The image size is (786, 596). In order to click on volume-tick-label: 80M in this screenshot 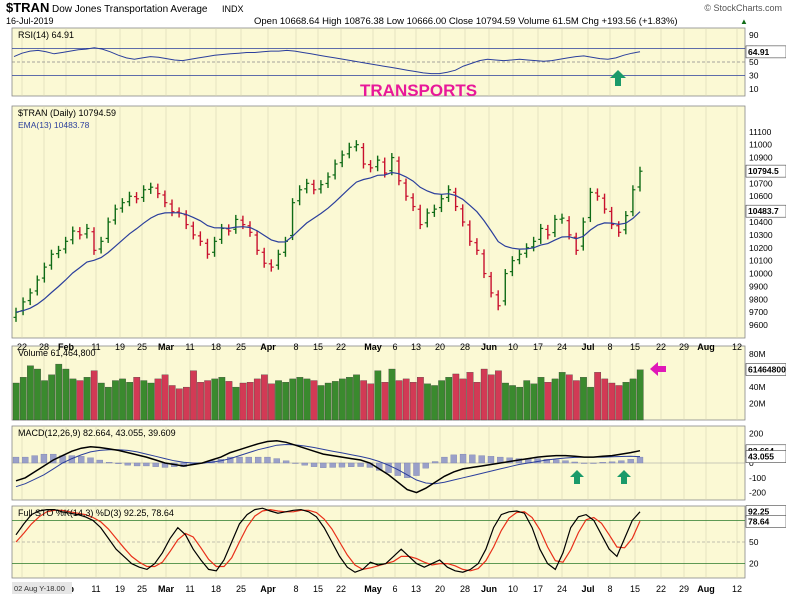, I will do `click(757, 354)`.